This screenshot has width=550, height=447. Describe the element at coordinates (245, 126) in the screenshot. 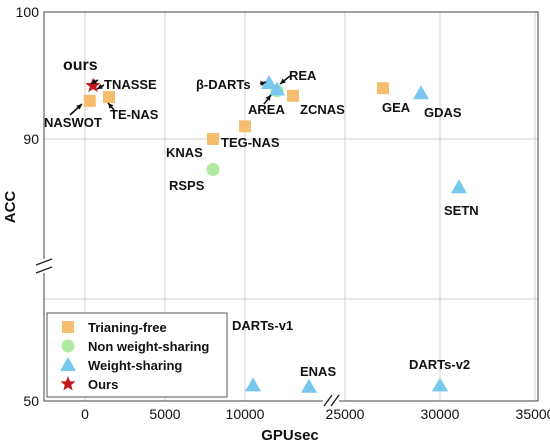

I see `point-teg-nas-marker` at that location.